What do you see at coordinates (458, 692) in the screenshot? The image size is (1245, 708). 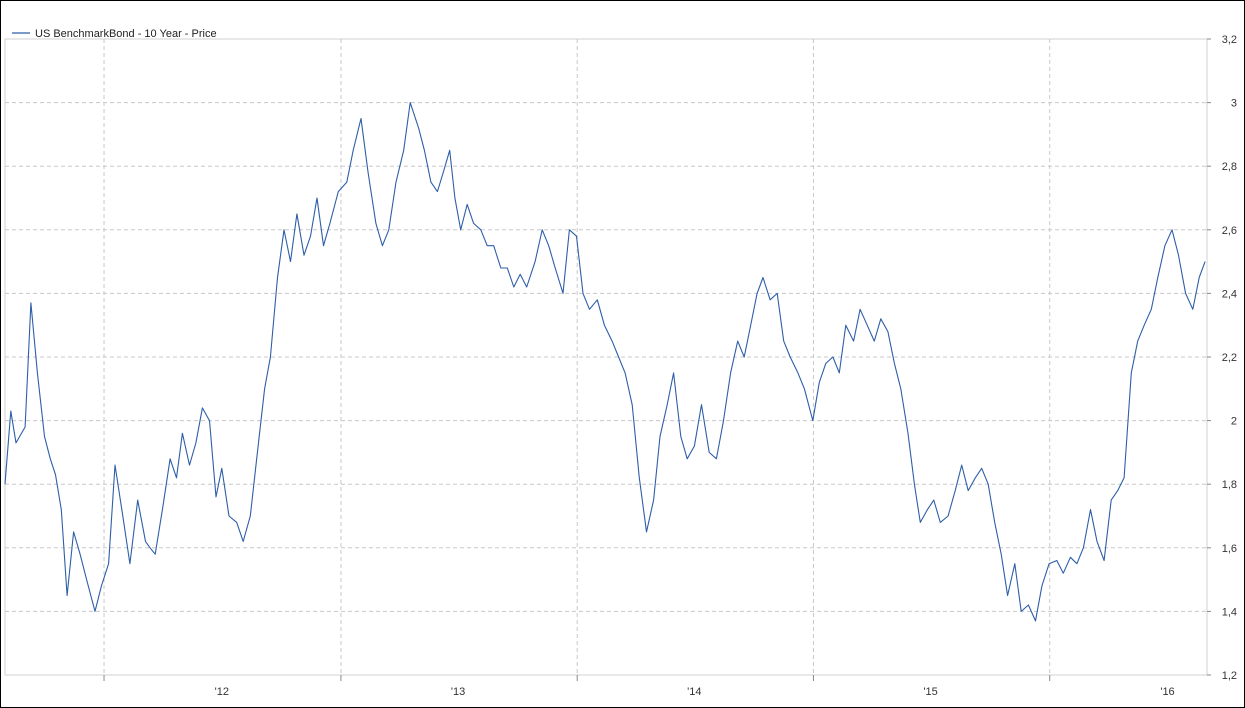 I see `x-tick-label: '13` at bounding box center [458, 692].